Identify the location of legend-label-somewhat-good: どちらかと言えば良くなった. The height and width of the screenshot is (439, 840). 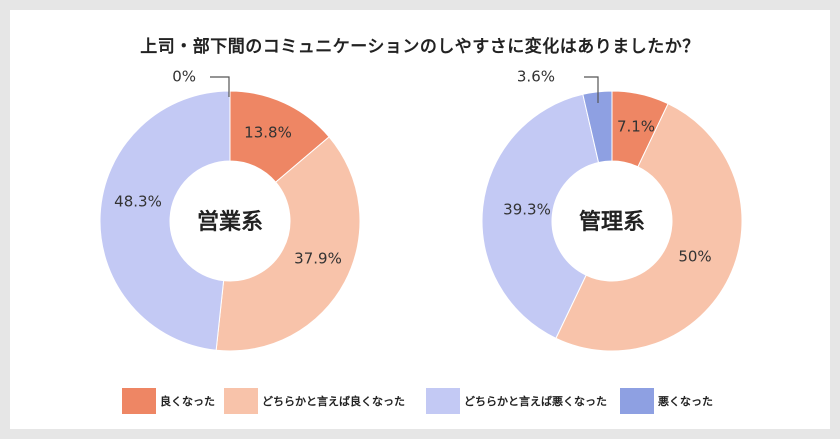
(333, 401).